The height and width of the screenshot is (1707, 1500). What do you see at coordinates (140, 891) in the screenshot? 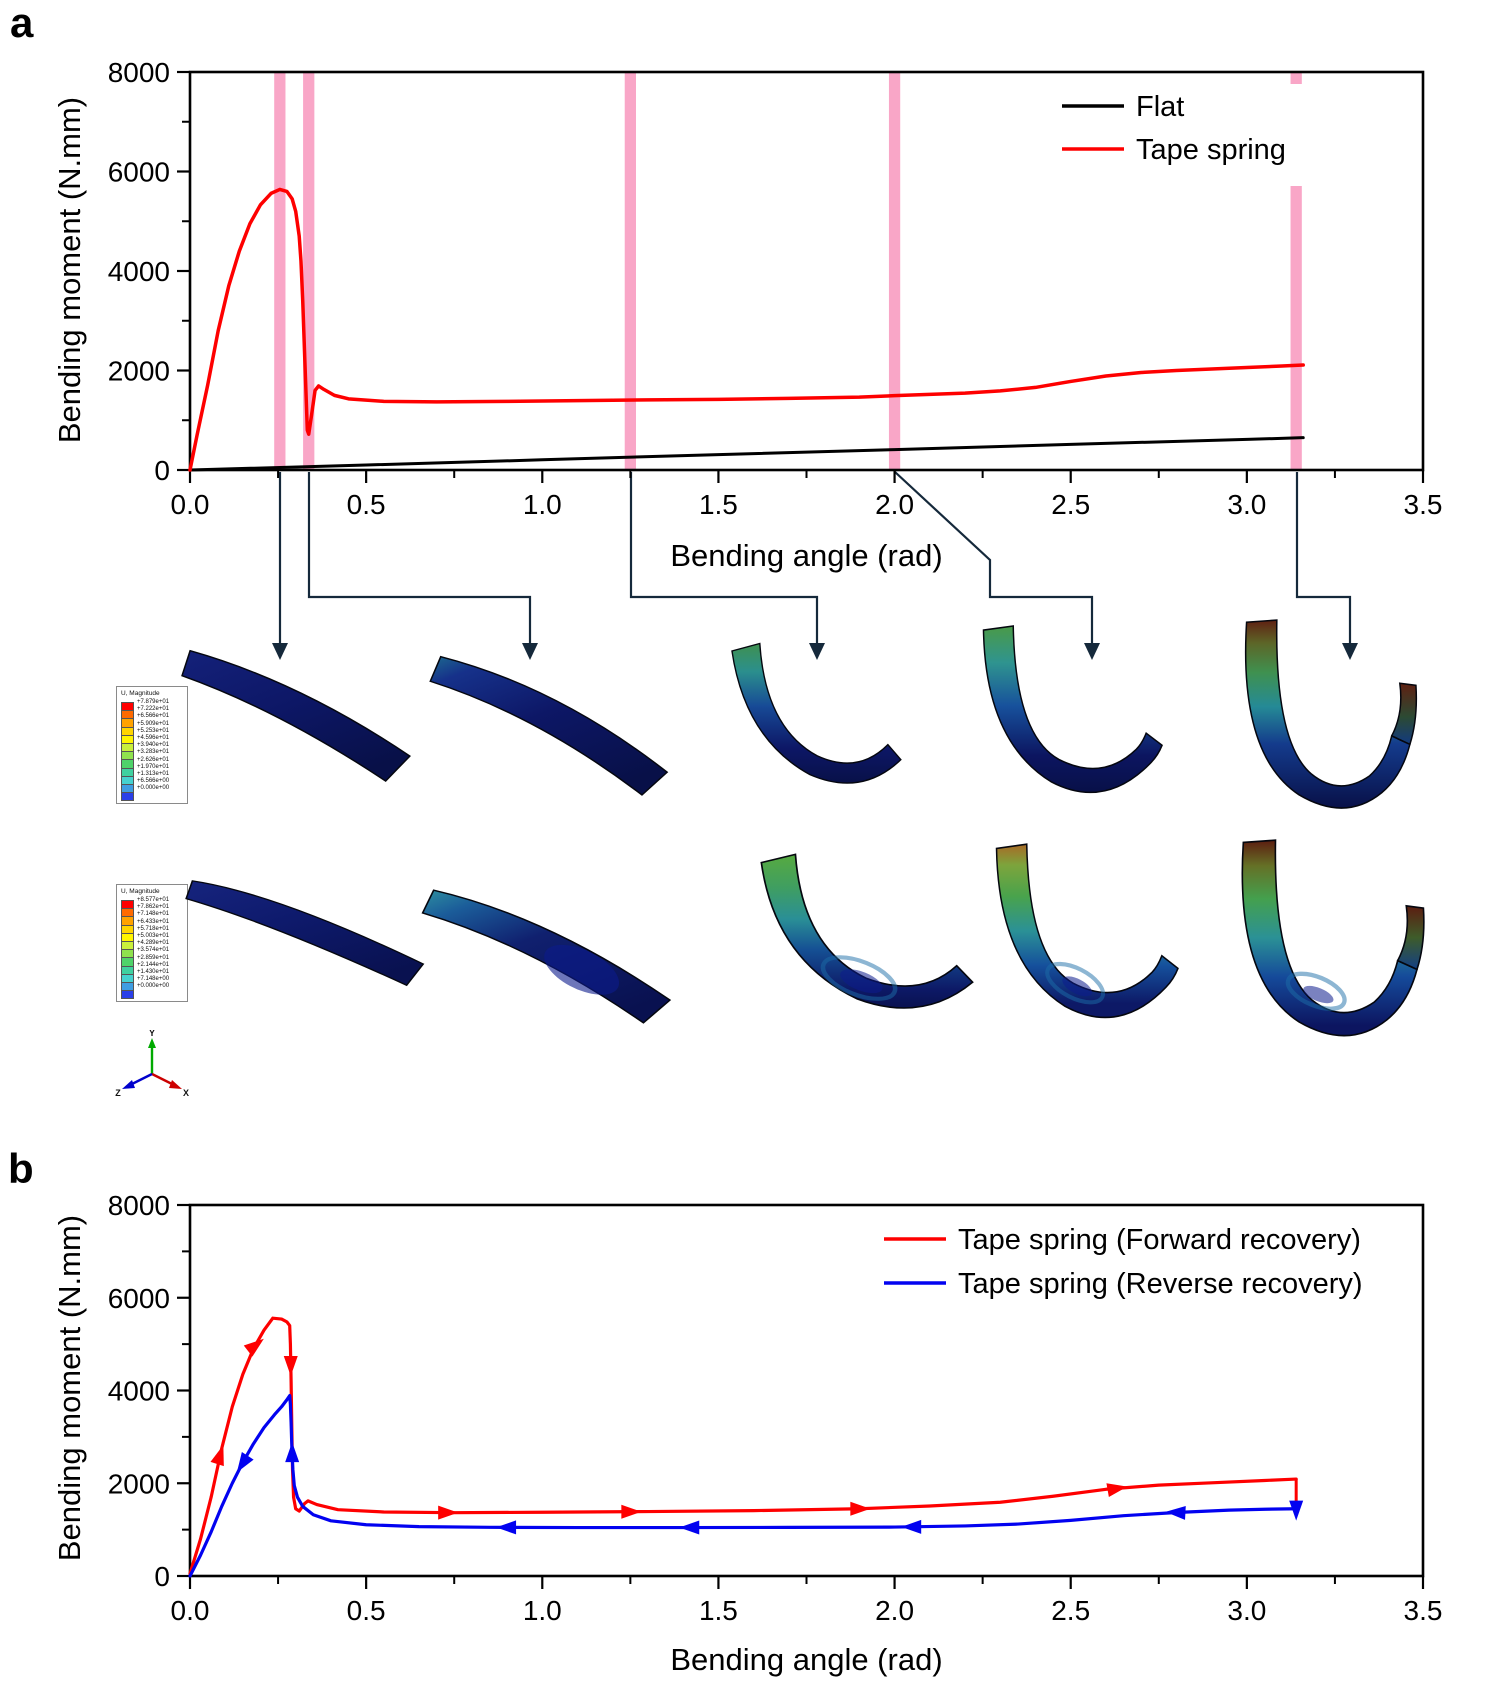
I see `contour-legend-title: U, Magnitude` at bounding box center [140, 891].